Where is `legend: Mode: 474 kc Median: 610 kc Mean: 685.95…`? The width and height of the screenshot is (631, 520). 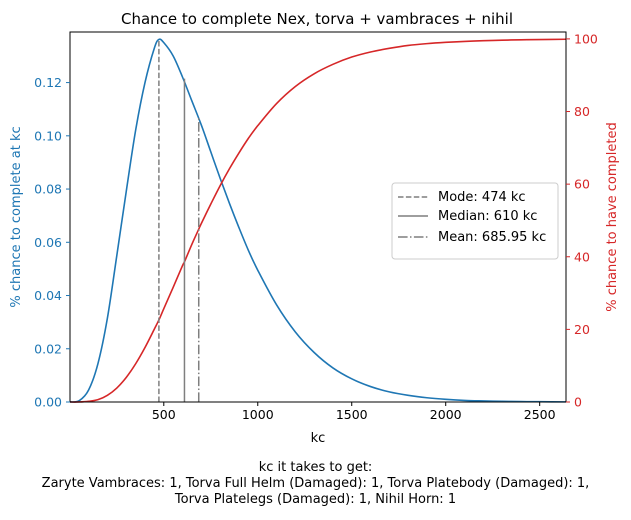 legend: Mode: 474 kc Median: 610 kc Mean: 685.95… is located at coordinates (475, 221).